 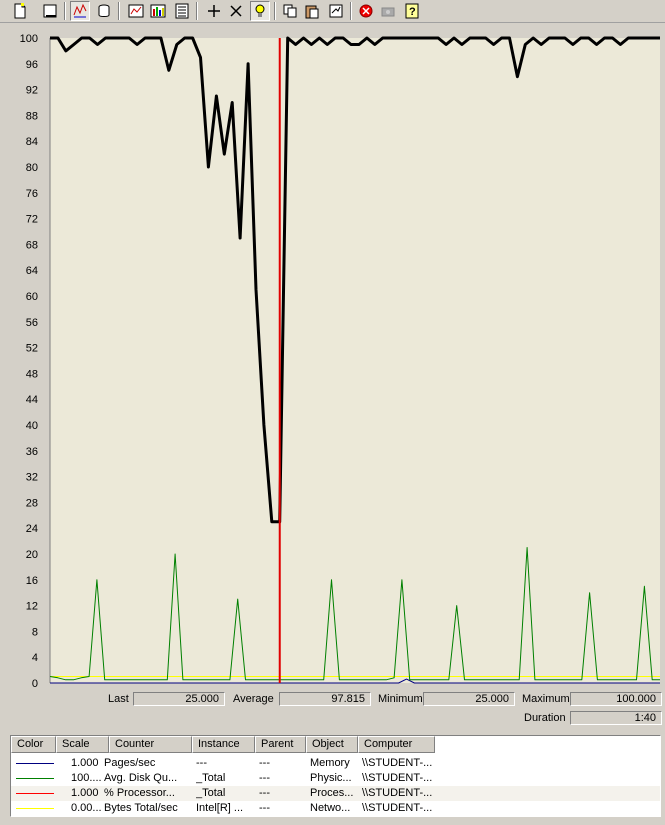 What do you see at coordinates (35, 684) in the screenshot?
I see `y-tick-label: 0` at bounding box center [35, 684].